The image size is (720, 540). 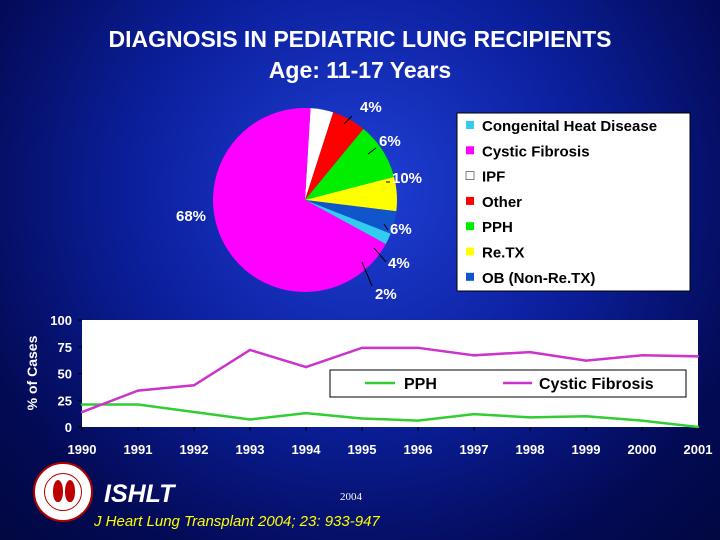 I want to click on pie-chart, so click(x=305, y=200).